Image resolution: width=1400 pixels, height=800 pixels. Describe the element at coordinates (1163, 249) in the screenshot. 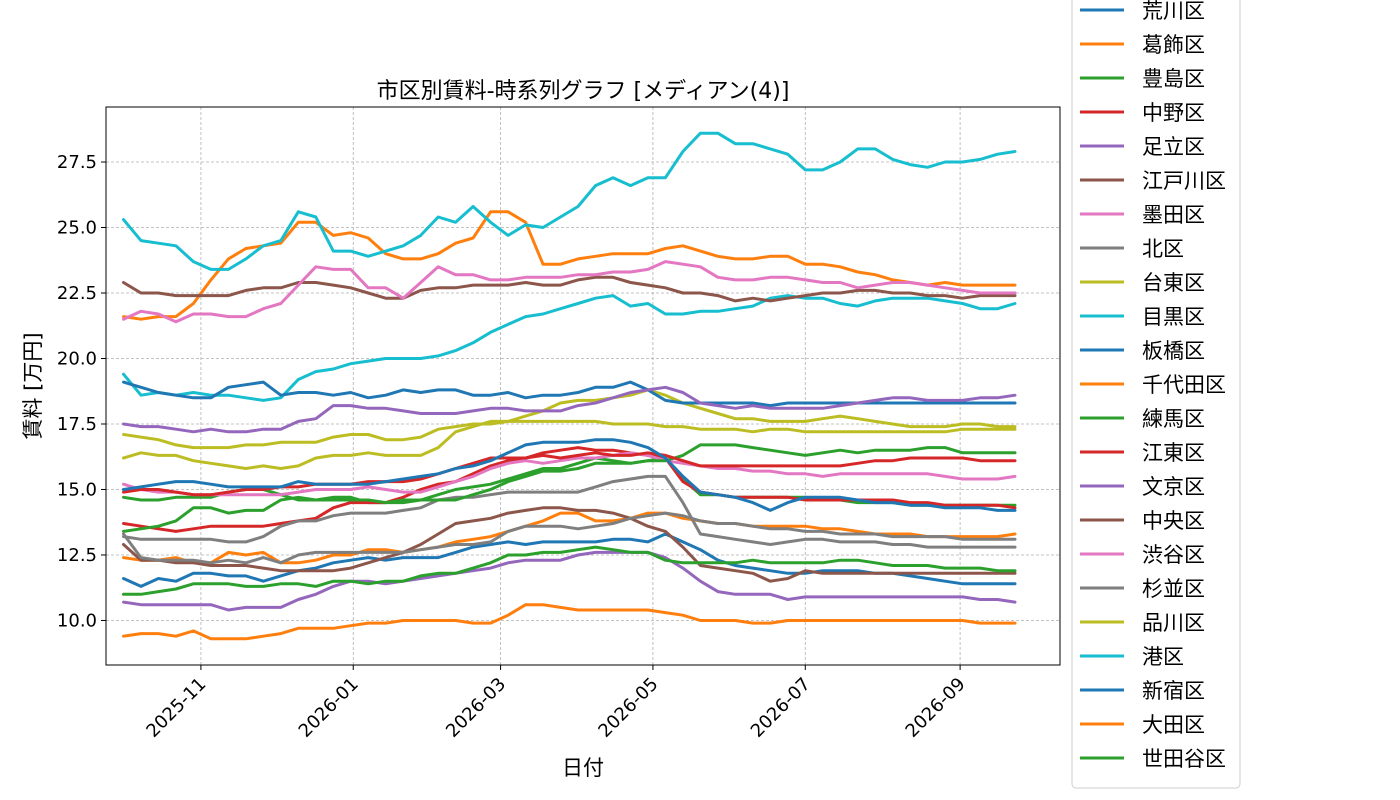

I see `legend-label: 北区` at that location.